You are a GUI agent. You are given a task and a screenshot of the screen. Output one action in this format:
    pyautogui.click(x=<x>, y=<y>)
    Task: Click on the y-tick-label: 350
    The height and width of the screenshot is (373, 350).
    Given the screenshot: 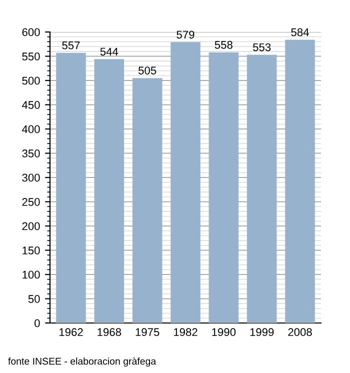 What is the action you would take?
    pyautogui.click(x=31, y=154)
    